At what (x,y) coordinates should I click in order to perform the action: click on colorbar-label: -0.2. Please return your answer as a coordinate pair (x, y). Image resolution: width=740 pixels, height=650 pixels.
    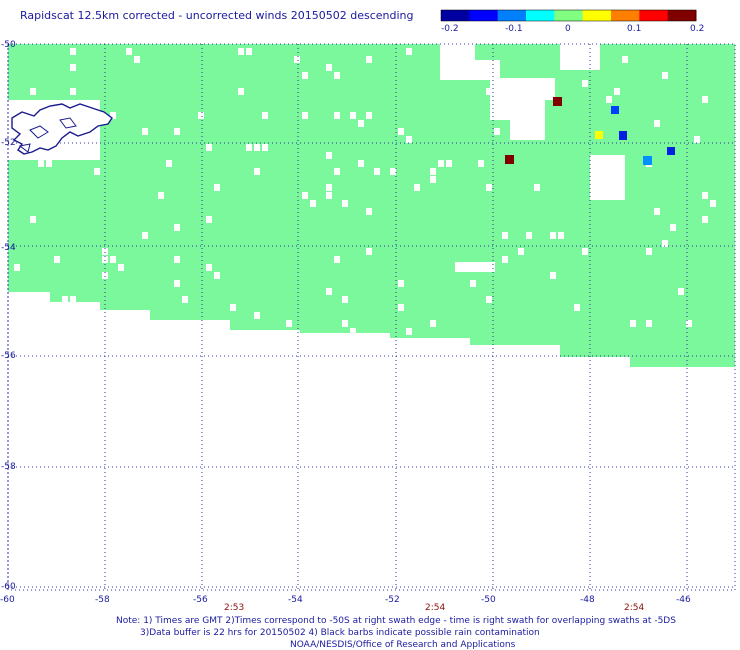
    Looking at the image, I should click on (450, 29).